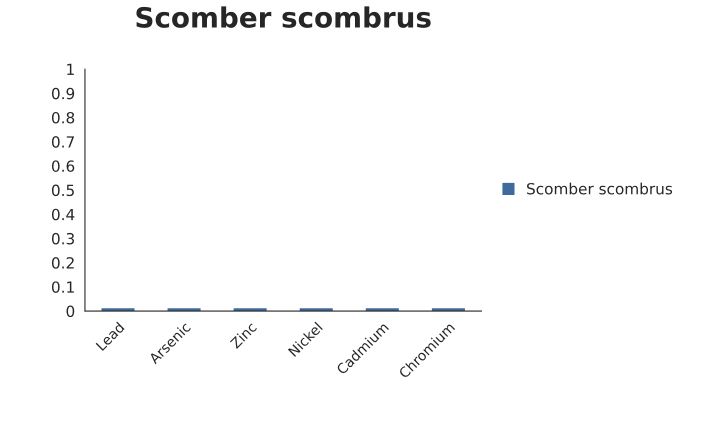 Image resolution: width=708 pixels, height=432 pixels. I want to click on y-tick-label: 1, so click(70, 69).